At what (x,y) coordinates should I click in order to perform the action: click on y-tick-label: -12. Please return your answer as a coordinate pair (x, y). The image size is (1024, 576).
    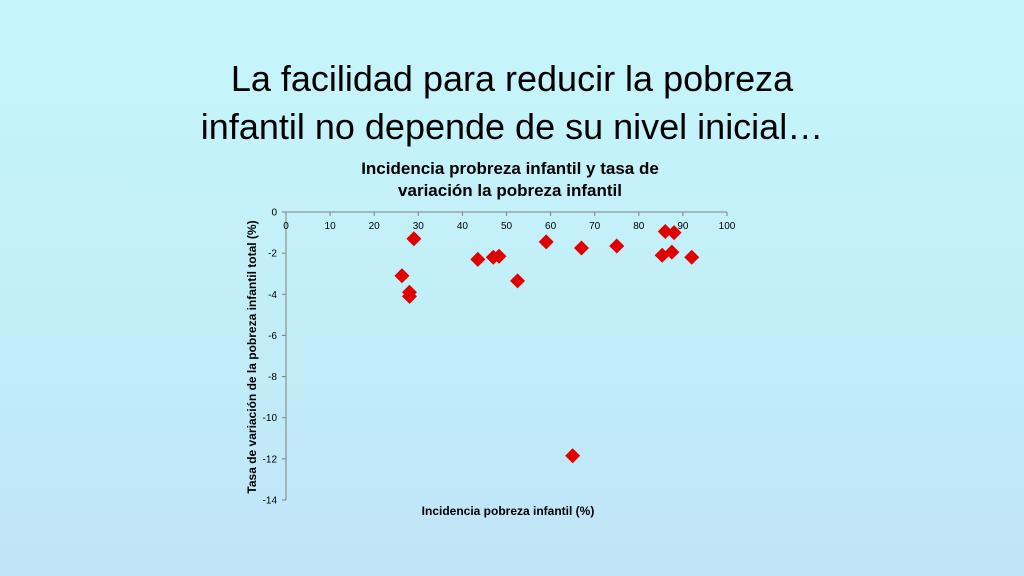
    Looking at the image, I should click on (270, 459).